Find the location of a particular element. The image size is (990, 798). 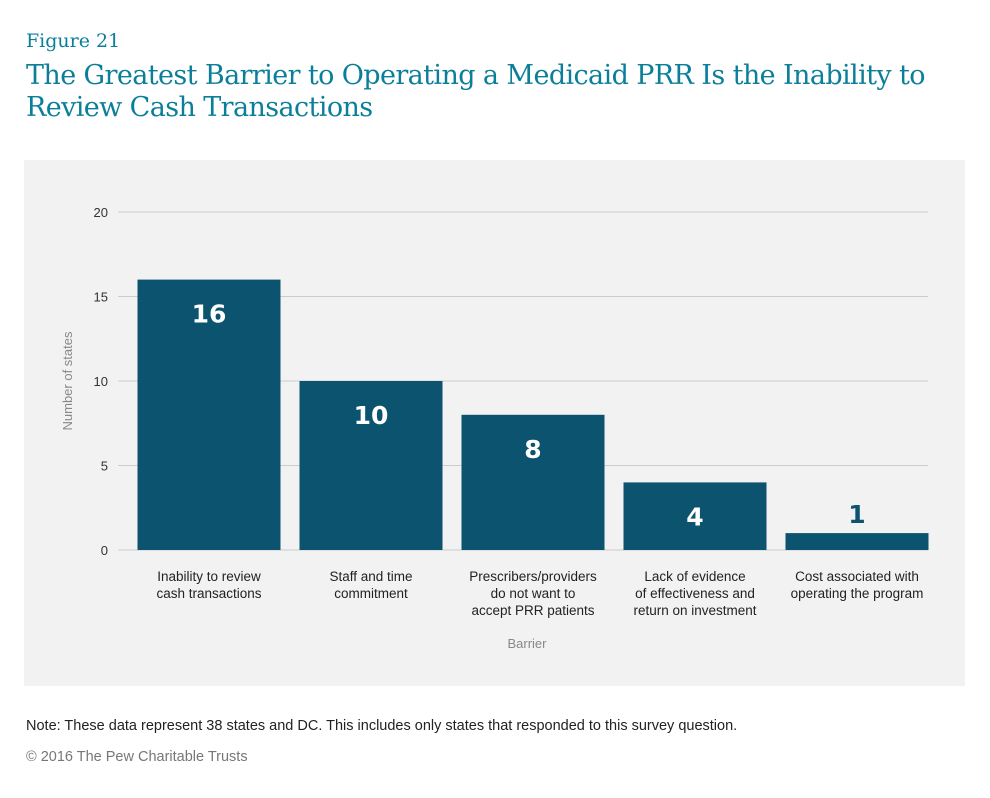

x-tick-label: commitment is located at coordinates (371, 593).